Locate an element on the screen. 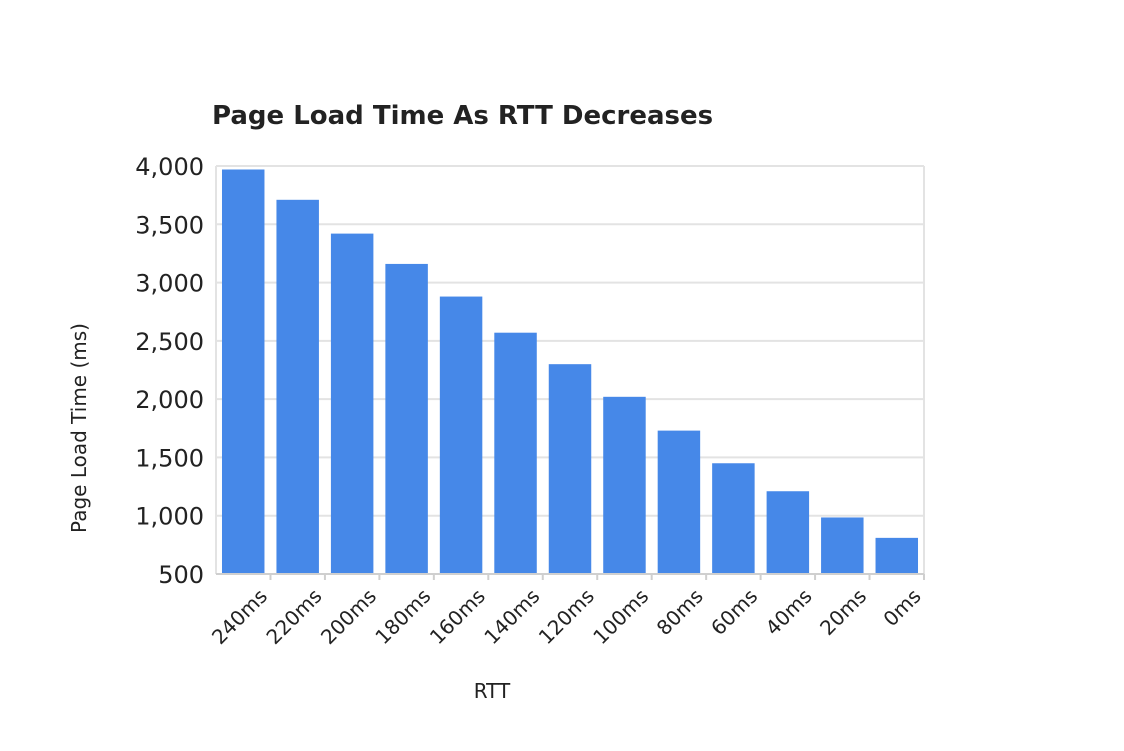 The image size is (1124, 751). x-tick-label: 240ms is located at coordinates (239, 616).